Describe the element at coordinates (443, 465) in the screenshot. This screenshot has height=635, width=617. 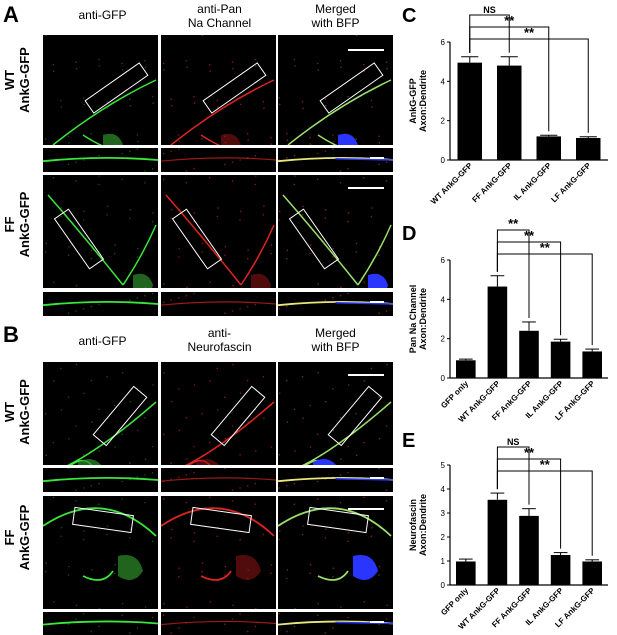
I see `y-tick-label: 5` at that location.